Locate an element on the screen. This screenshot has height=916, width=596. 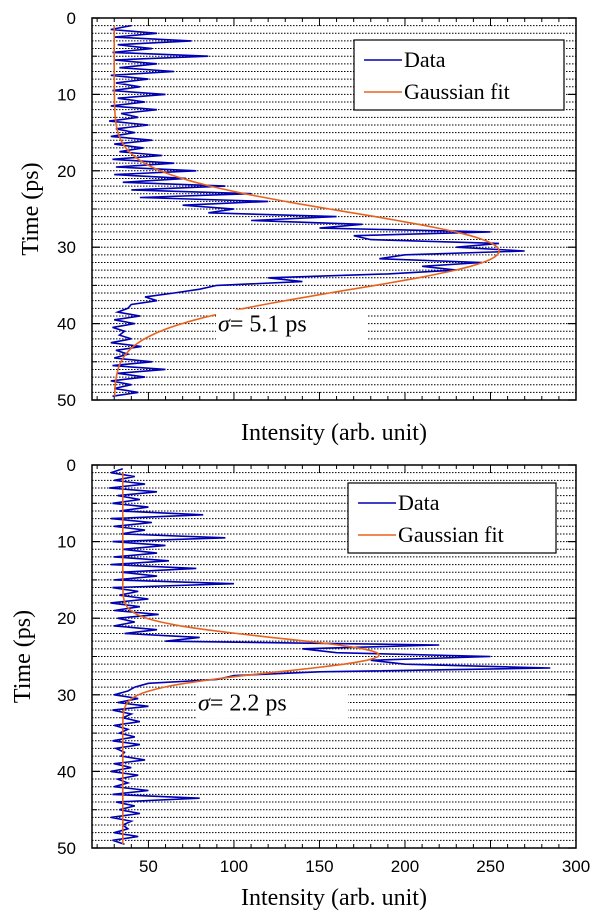
sigma-annotation-text-top: σ= 5.1 ps is located at coordinates (262, 325).